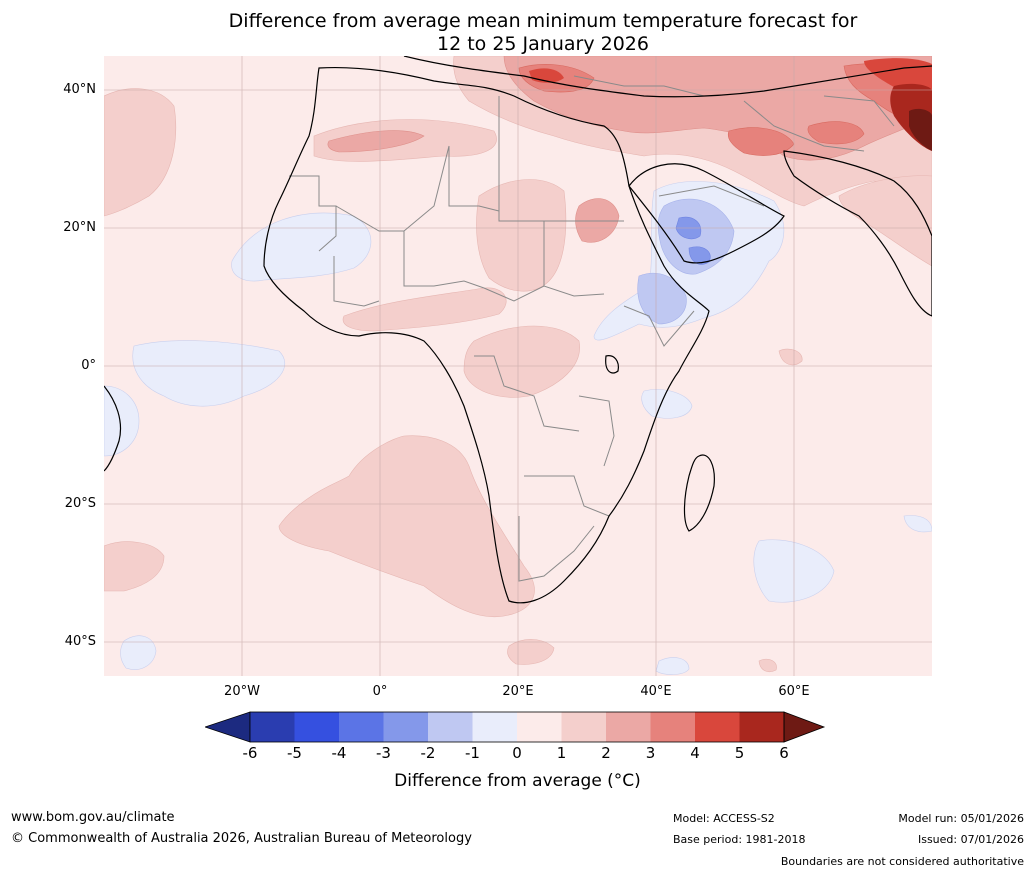  What do you see at coordinates (706, 213) in the screenshot?
I see `arabian-peninsula-coastline` at bounding box center [706, 213].